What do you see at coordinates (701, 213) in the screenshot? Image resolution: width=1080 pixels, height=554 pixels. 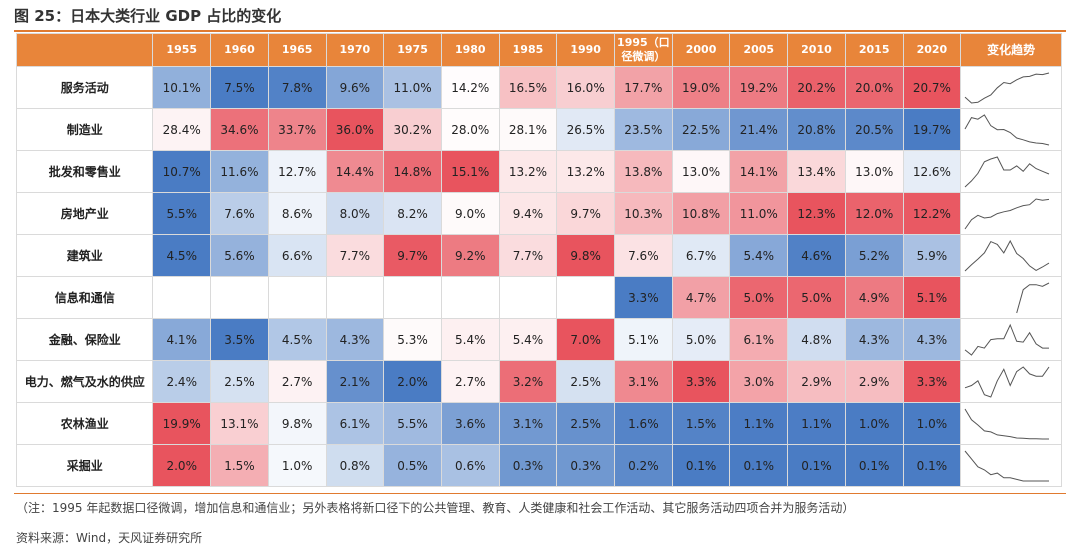 I see `value-cell: 10.8%` at bounding box center [701, 213].